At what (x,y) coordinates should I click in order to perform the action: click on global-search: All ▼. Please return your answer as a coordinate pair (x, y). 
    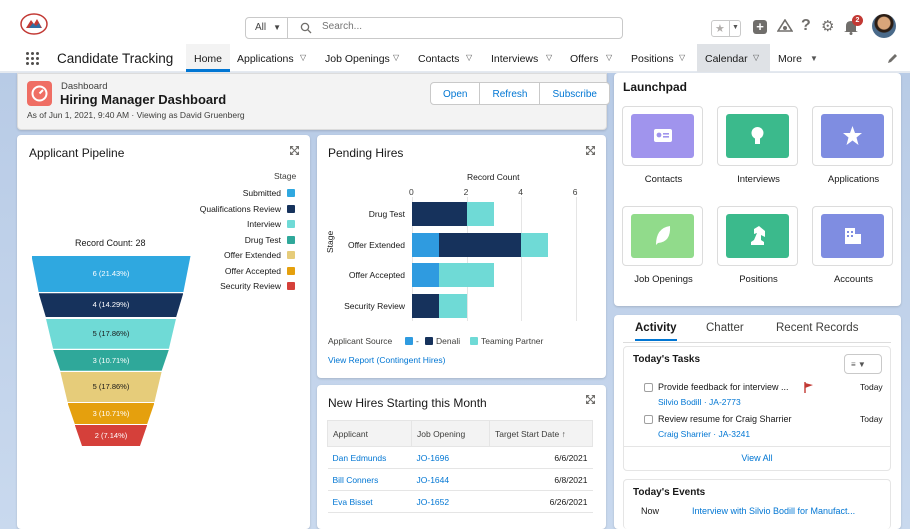
    Looking at the image, I should click on (434, 28).